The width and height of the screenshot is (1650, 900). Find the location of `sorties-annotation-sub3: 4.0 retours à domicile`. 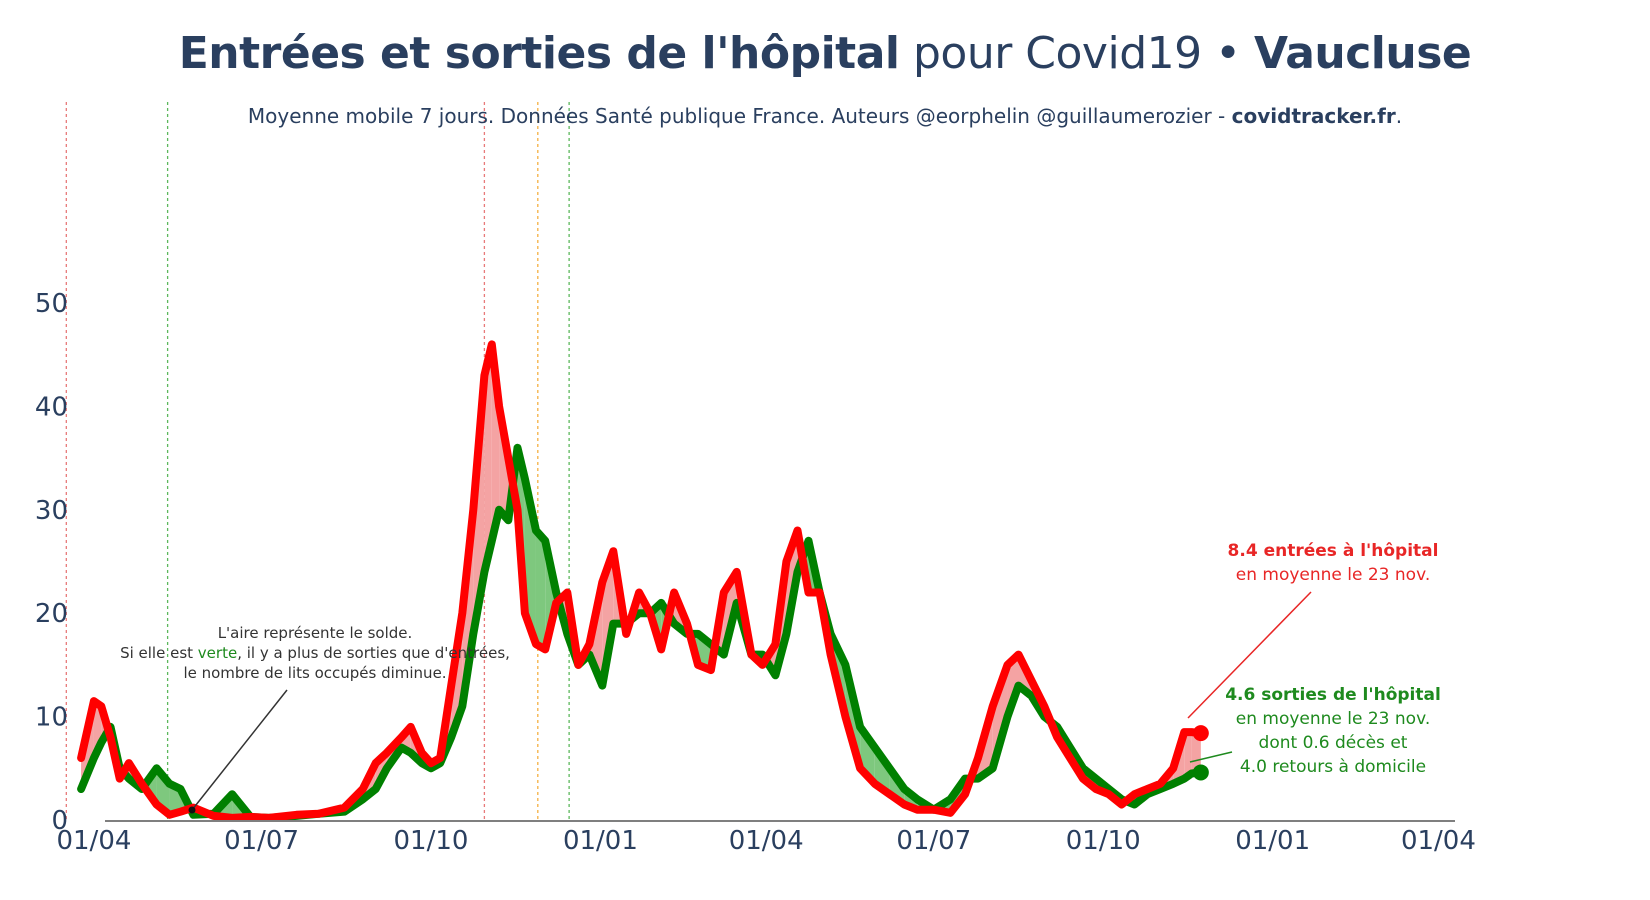

sorties-annotation-sub3: 4.0 retours à domicile is located at coordinates (1333, 767).